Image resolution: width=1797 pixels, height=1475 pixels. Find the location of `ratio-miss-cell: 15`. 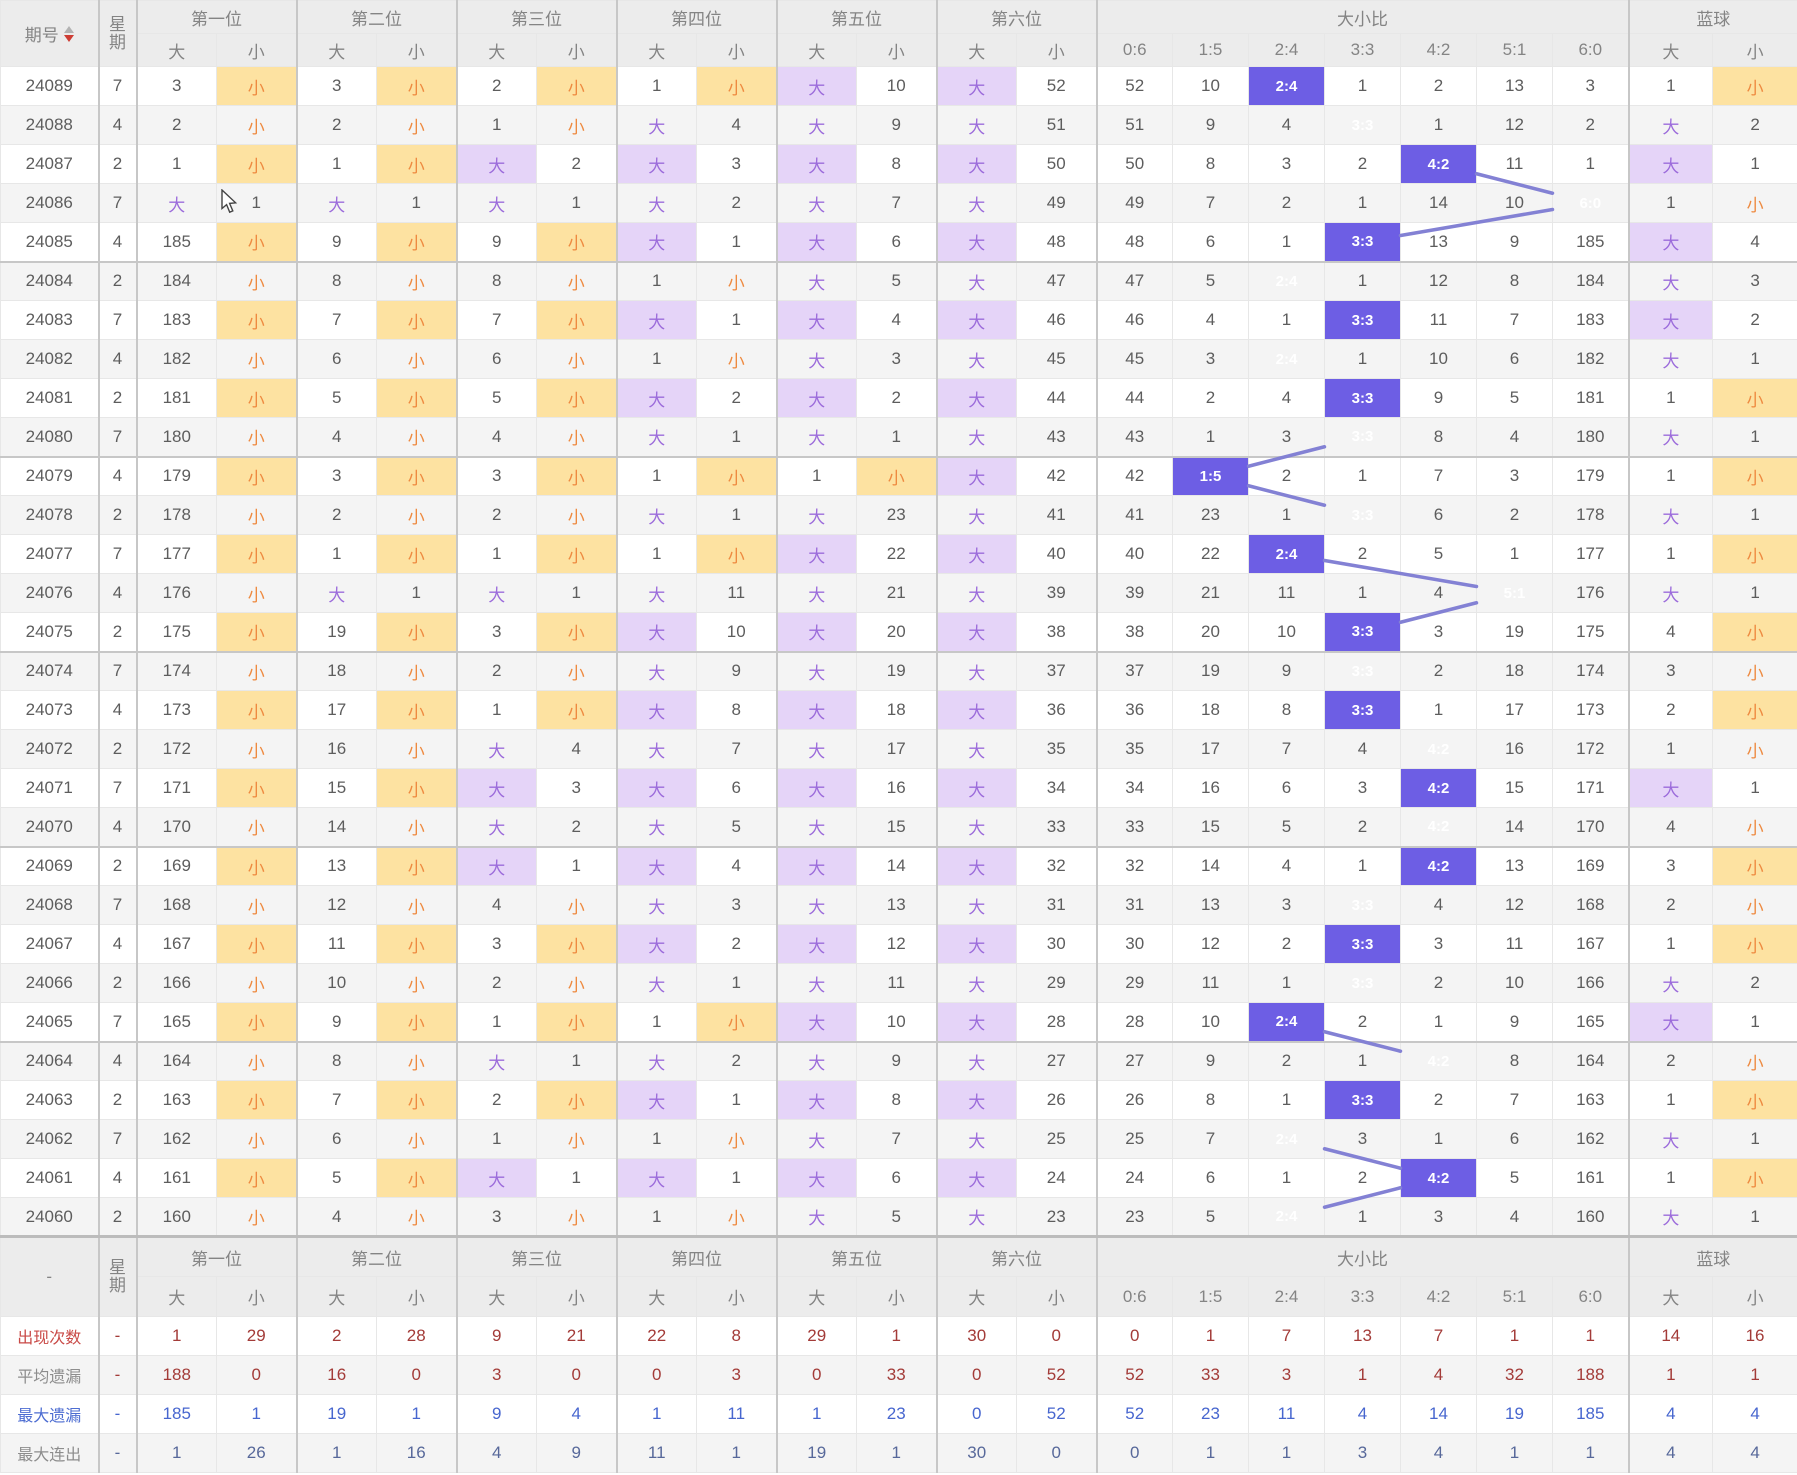

ratio-miss-cell: 15 is located at coordinates (1514, 788).